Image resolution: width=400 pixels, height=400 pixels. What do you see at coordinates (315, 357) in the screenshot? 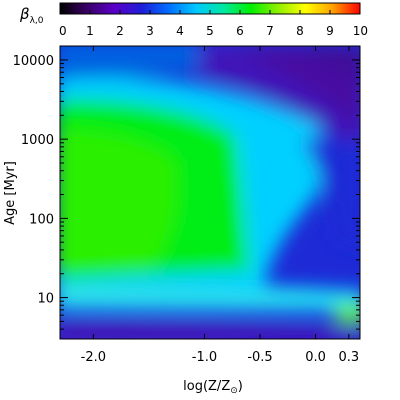
I see `x-tick-label: 0.0` at bounding box center [315, 357].